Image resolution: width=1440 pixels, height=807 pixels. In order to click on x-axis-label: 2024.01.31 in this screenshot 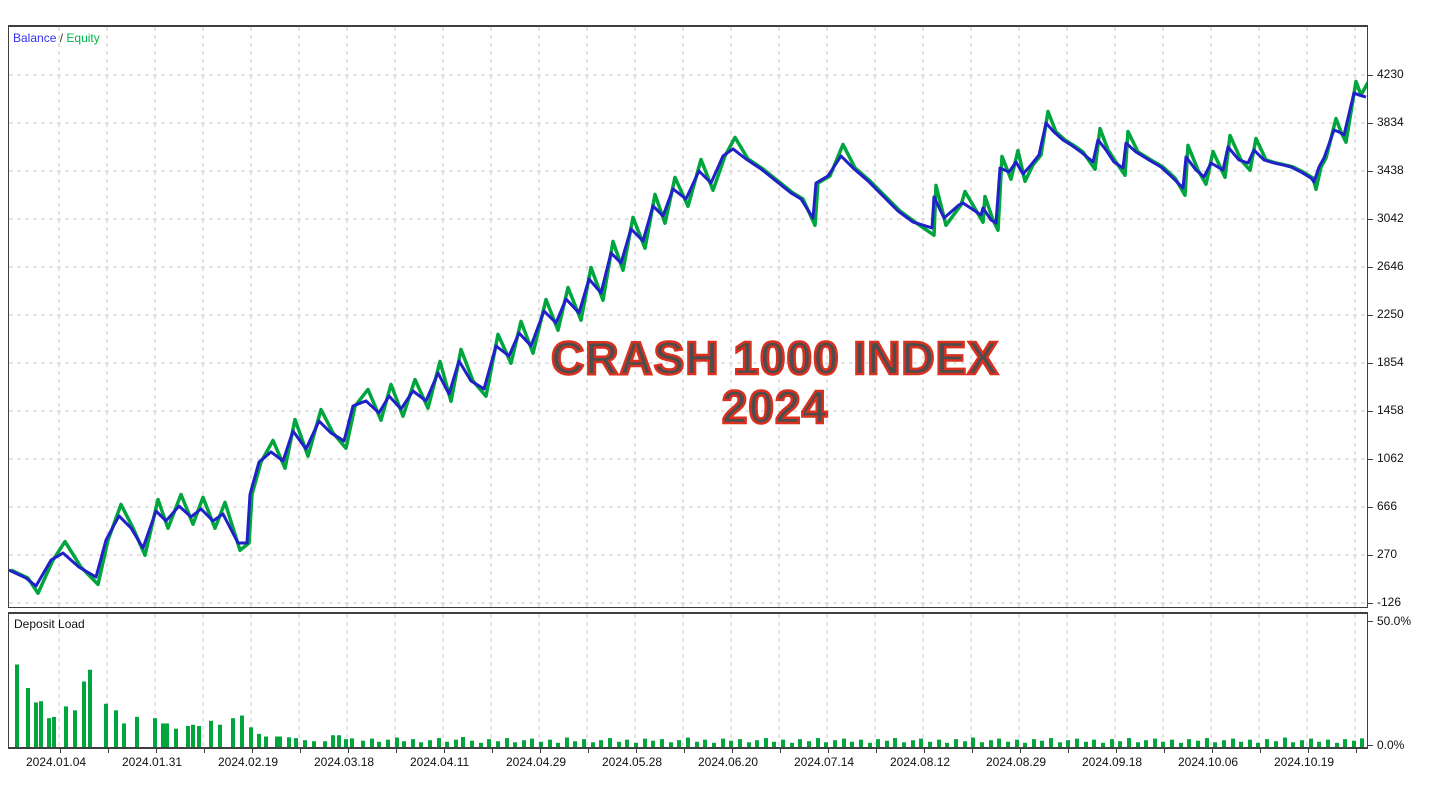, I will do `click(152, 762)`.